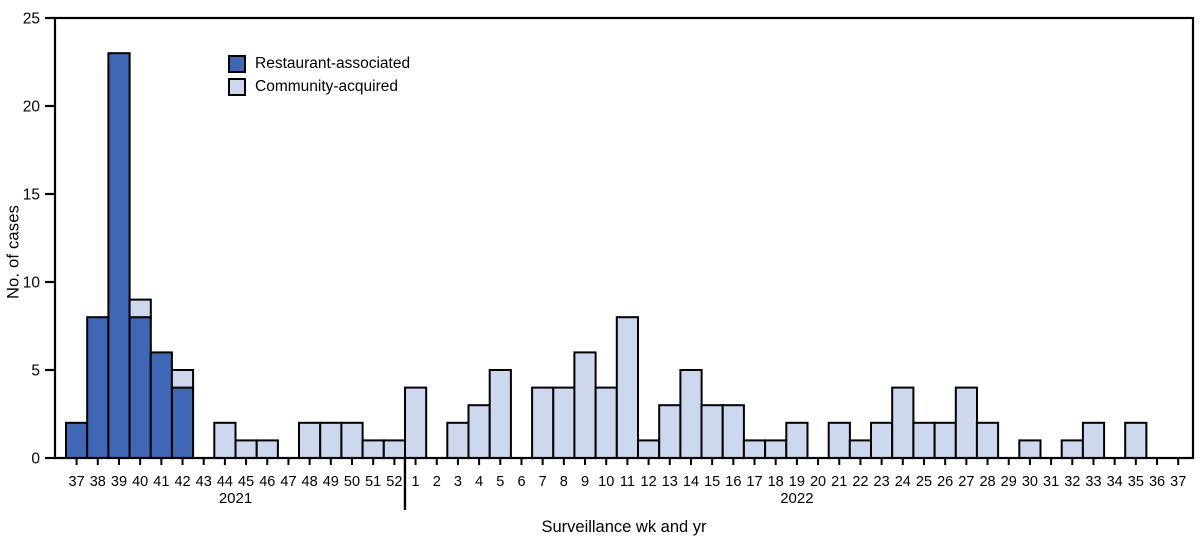 The image size is (1200, 544). I want to click on x-tick-label-wk29: 29, so click(1009, 482).